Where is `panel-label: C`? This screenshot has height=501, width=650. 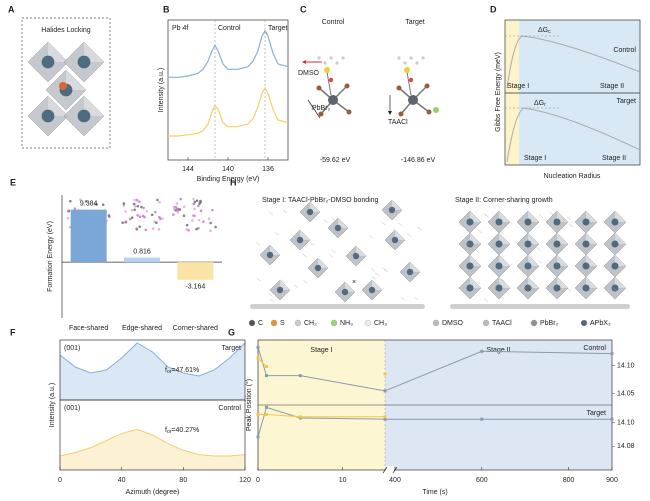
panel-label: C is located at coordinates (303, 9).